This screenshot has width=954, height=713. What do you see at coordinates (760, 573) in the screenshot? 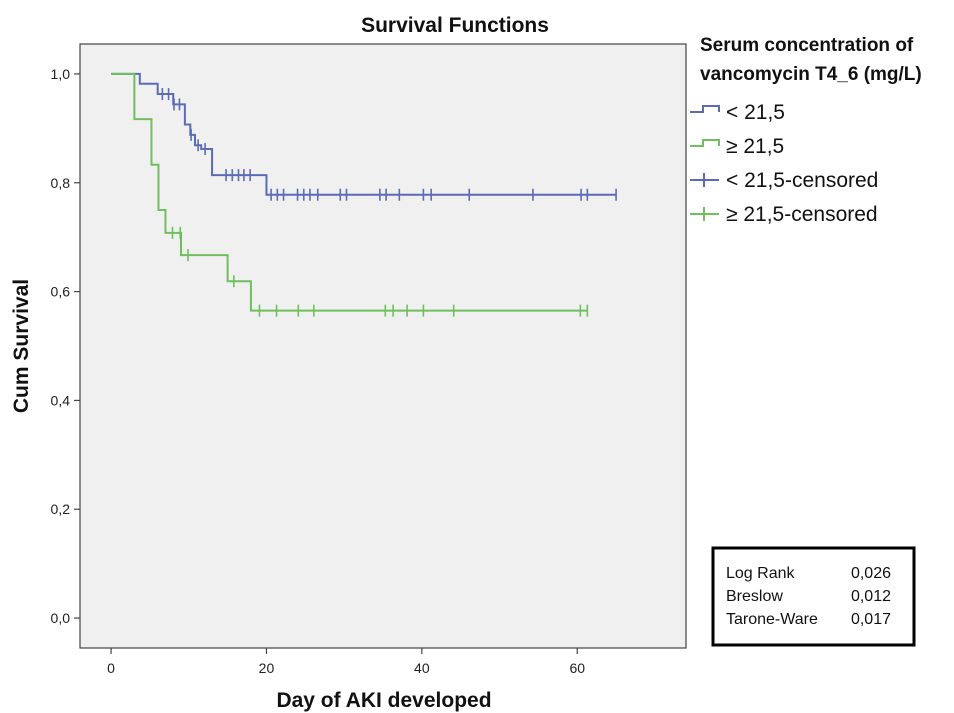
I see `stat-log-rank-label: Log Rank` at bounding box center [760, 573].